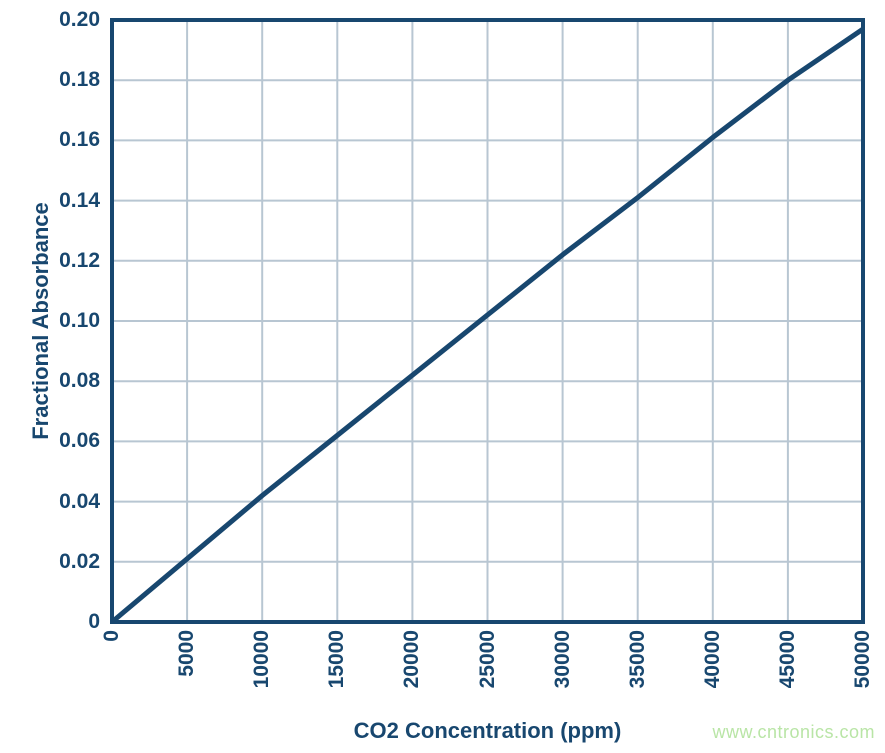  What do you see at coordinates (111, 636) in the screenshot?
I see `x-tick-label: 0` at bounding box center [111, 636].